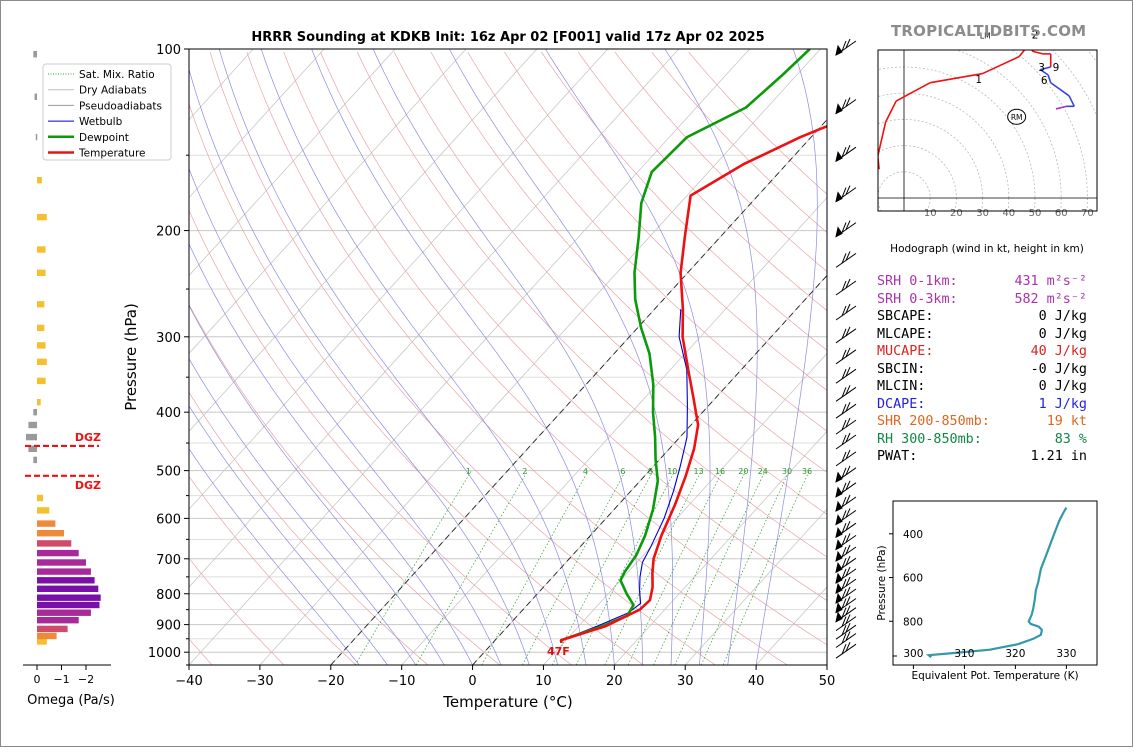  Describe the element at coordinates (650, 471) in the screenshot. I see `mixing-ratio-label: 8` at that location.